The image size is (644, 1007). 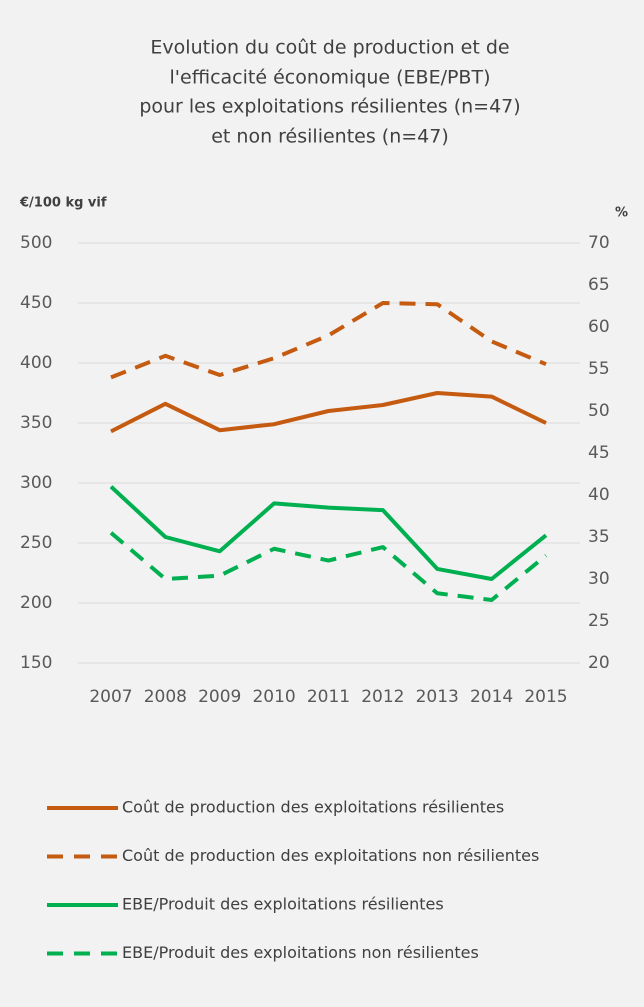 I want to click on y-tick-label: 250, so click(x=36, y=543).